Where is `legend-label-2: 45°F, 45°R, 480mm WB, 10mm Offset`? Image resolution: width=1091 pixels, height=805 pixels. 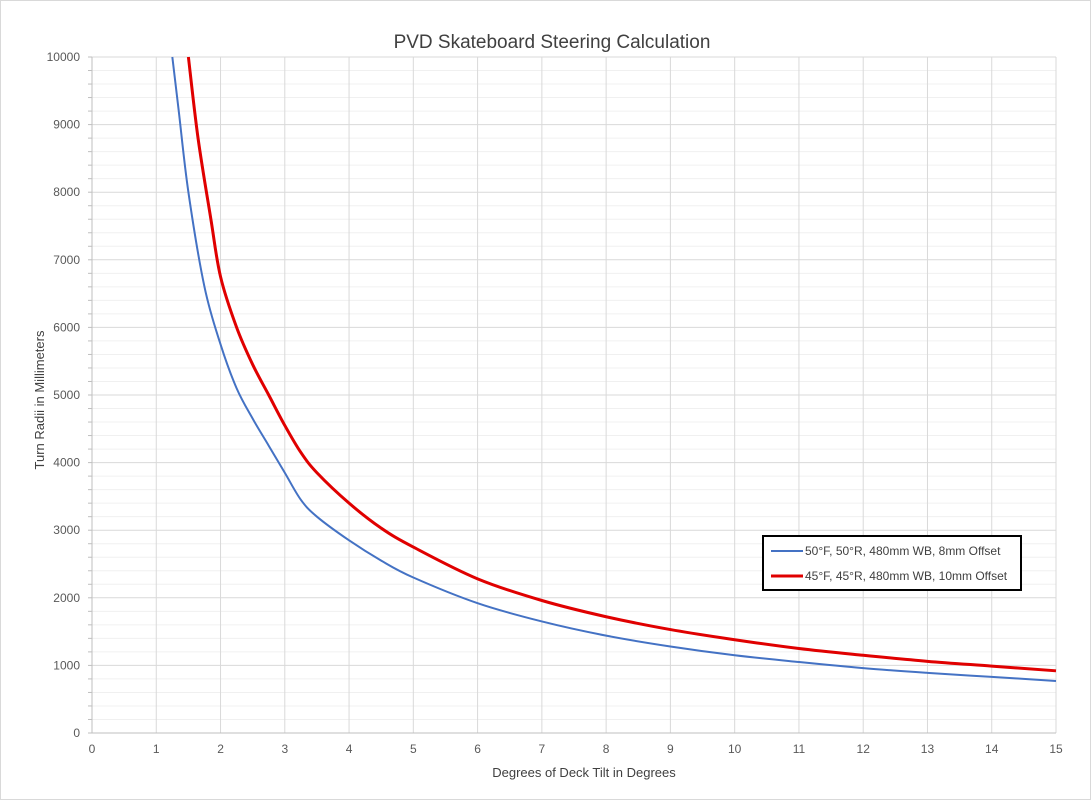 legend-label-2: 45°F, 45°R, 480mm WB, 10mm Offset is located at coordinates (906, 576).